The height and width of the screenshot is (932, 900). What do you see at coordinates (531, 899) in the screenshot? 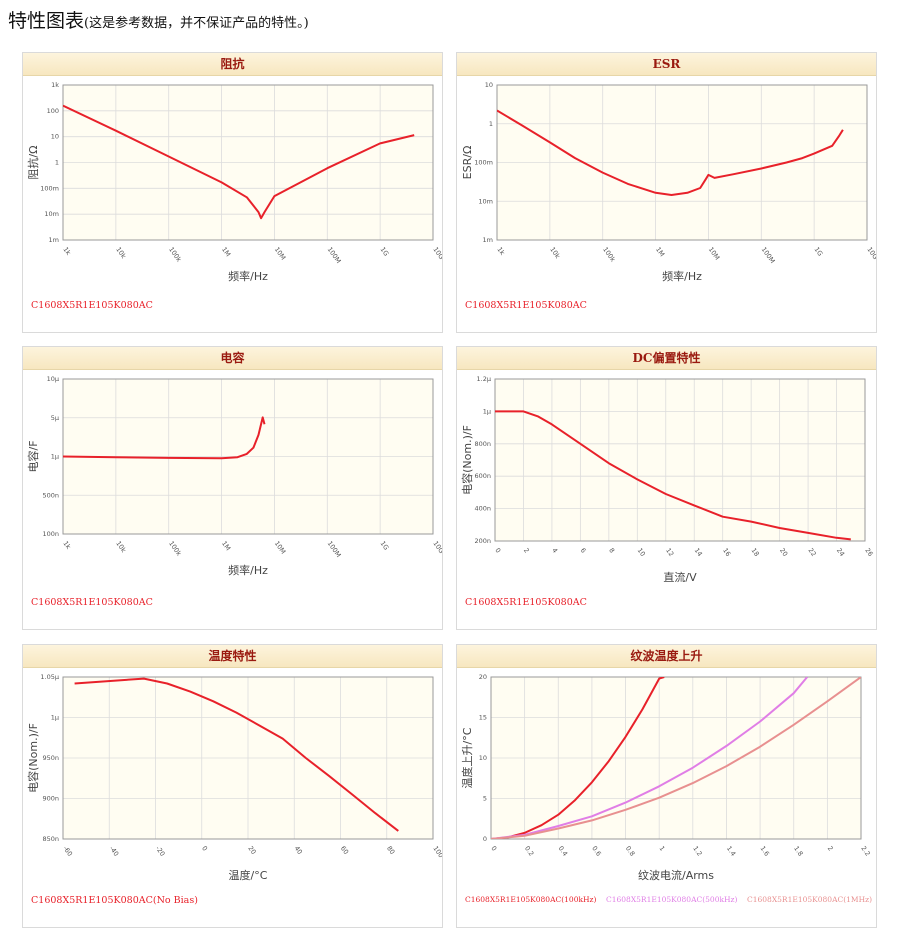
I see `legend-entry: C1608X5R1E105K080AC(100kHz)` at bounding box center [531, 899].